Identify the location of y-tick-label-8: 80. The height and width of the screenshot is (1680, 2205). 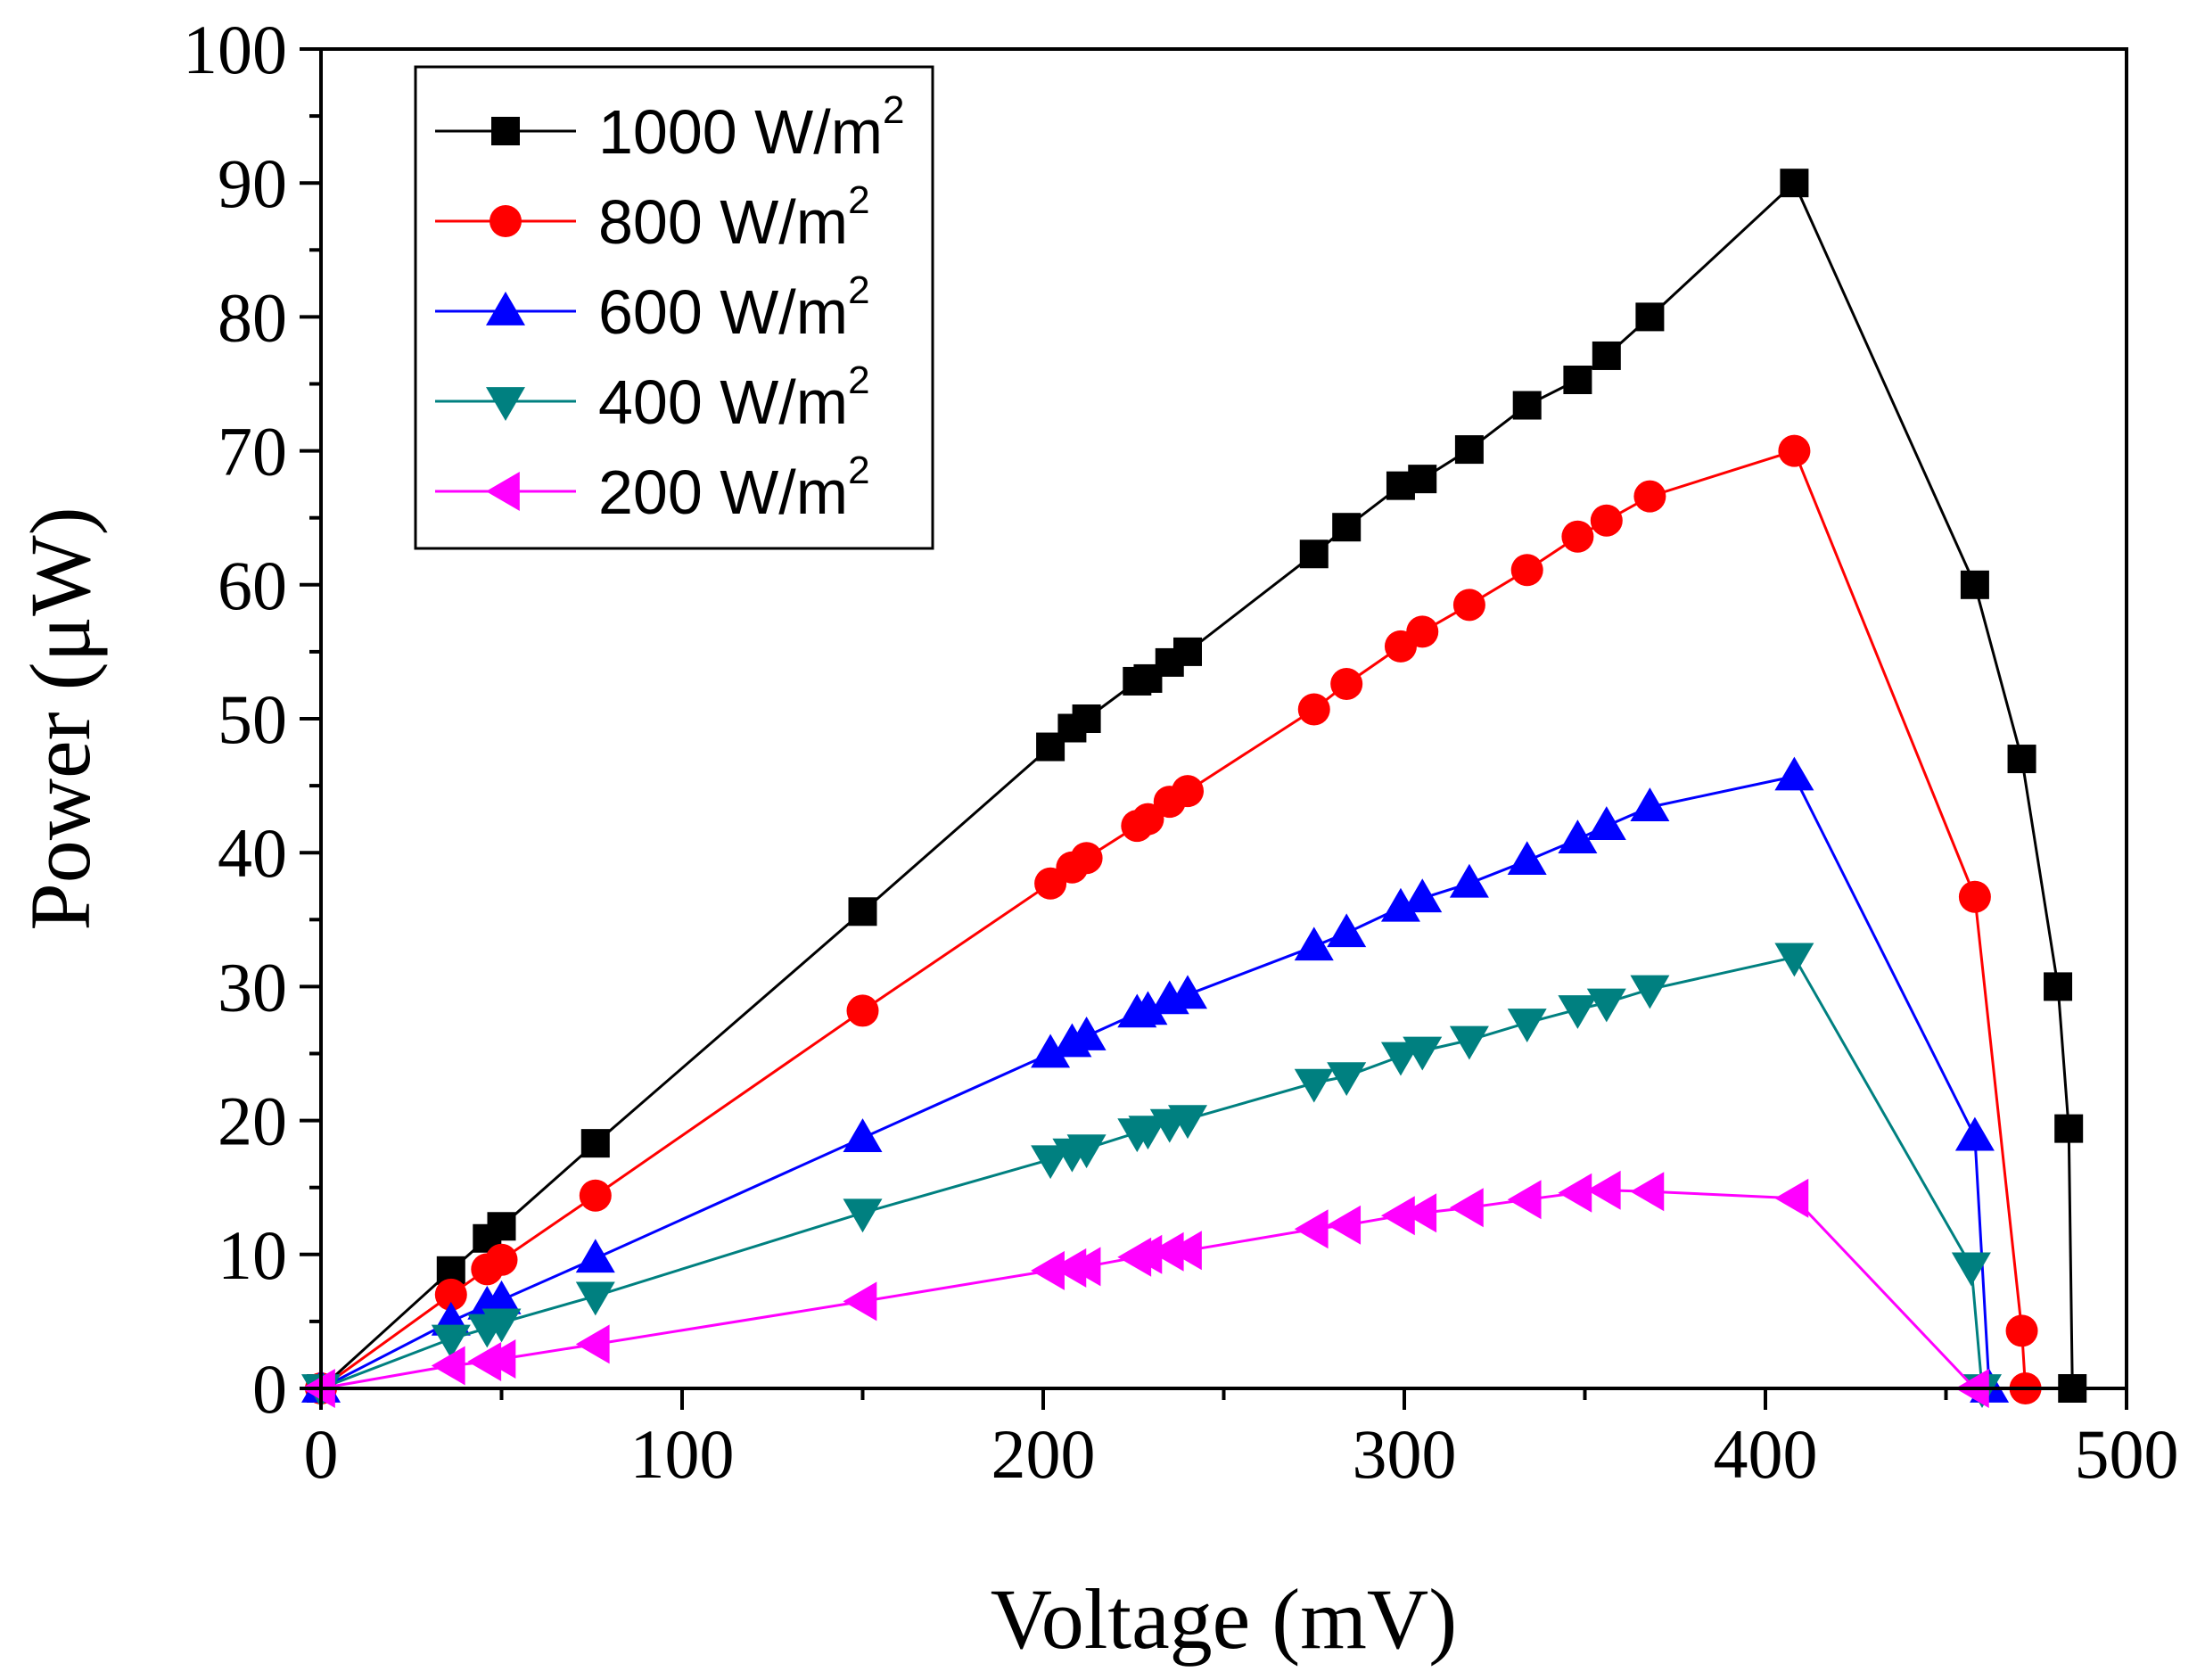
(252, 317).